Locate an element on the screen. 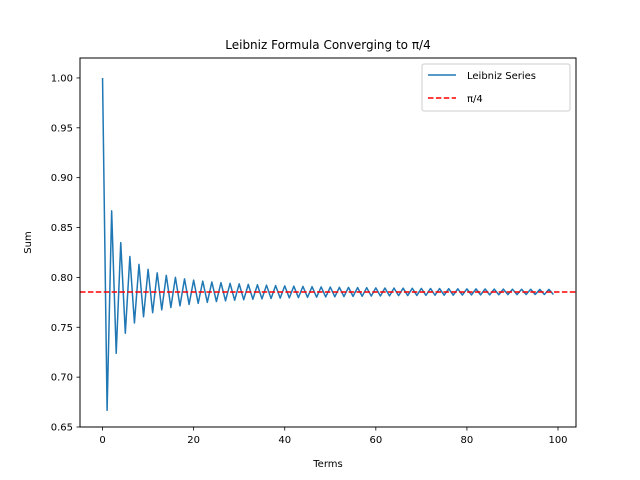  x-tick-label: 40 is located at coordinates (284, 440).